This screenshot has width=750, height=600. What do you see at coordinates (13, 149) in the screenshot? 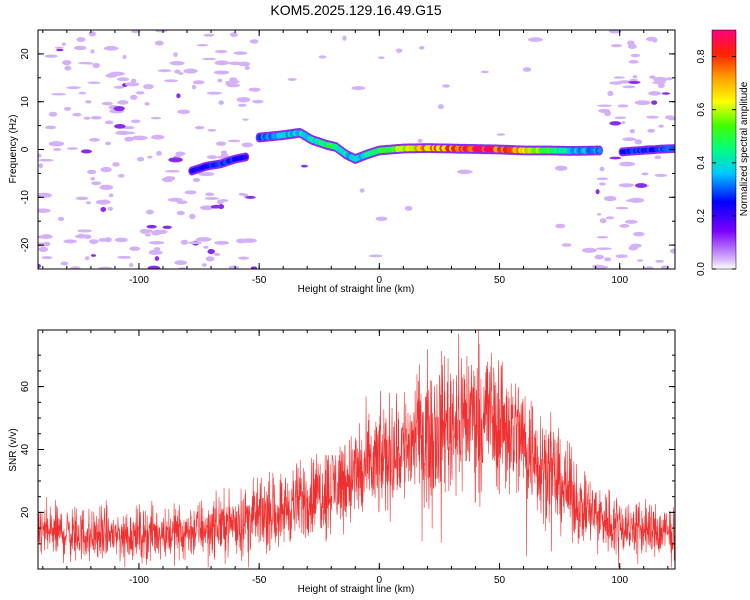
I see `spectrogram-y-axis-label: Frequency (Hz)` at bounding box center [13, 149].